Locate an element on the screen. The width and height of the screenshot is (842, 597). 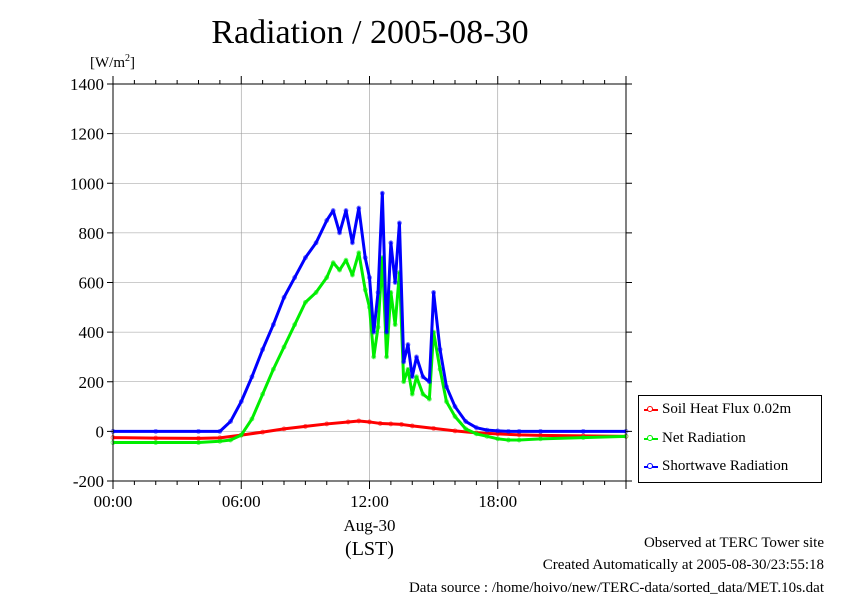
y-tick-label: 600 is located at coordinates (92, 283).